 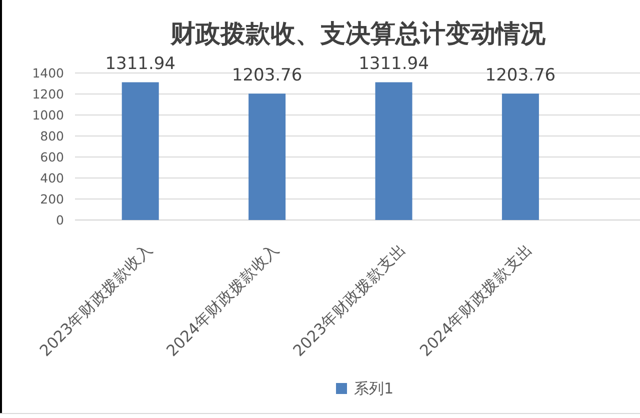 I want to click on legend-label: 系列1, so click(x=374, y=389).